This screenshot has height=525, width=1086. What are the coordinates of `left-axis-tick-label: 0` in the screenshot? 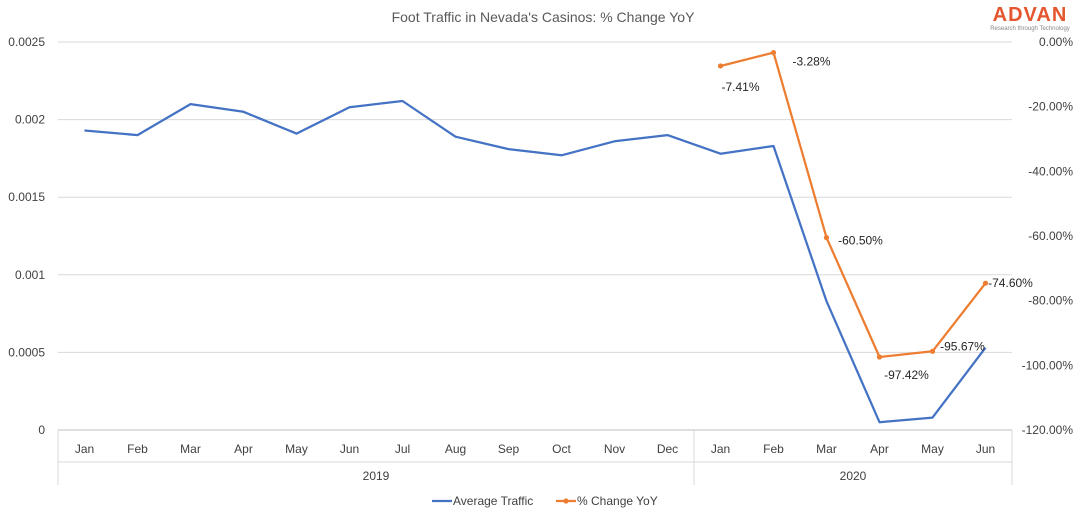 It's located at (41, 430).